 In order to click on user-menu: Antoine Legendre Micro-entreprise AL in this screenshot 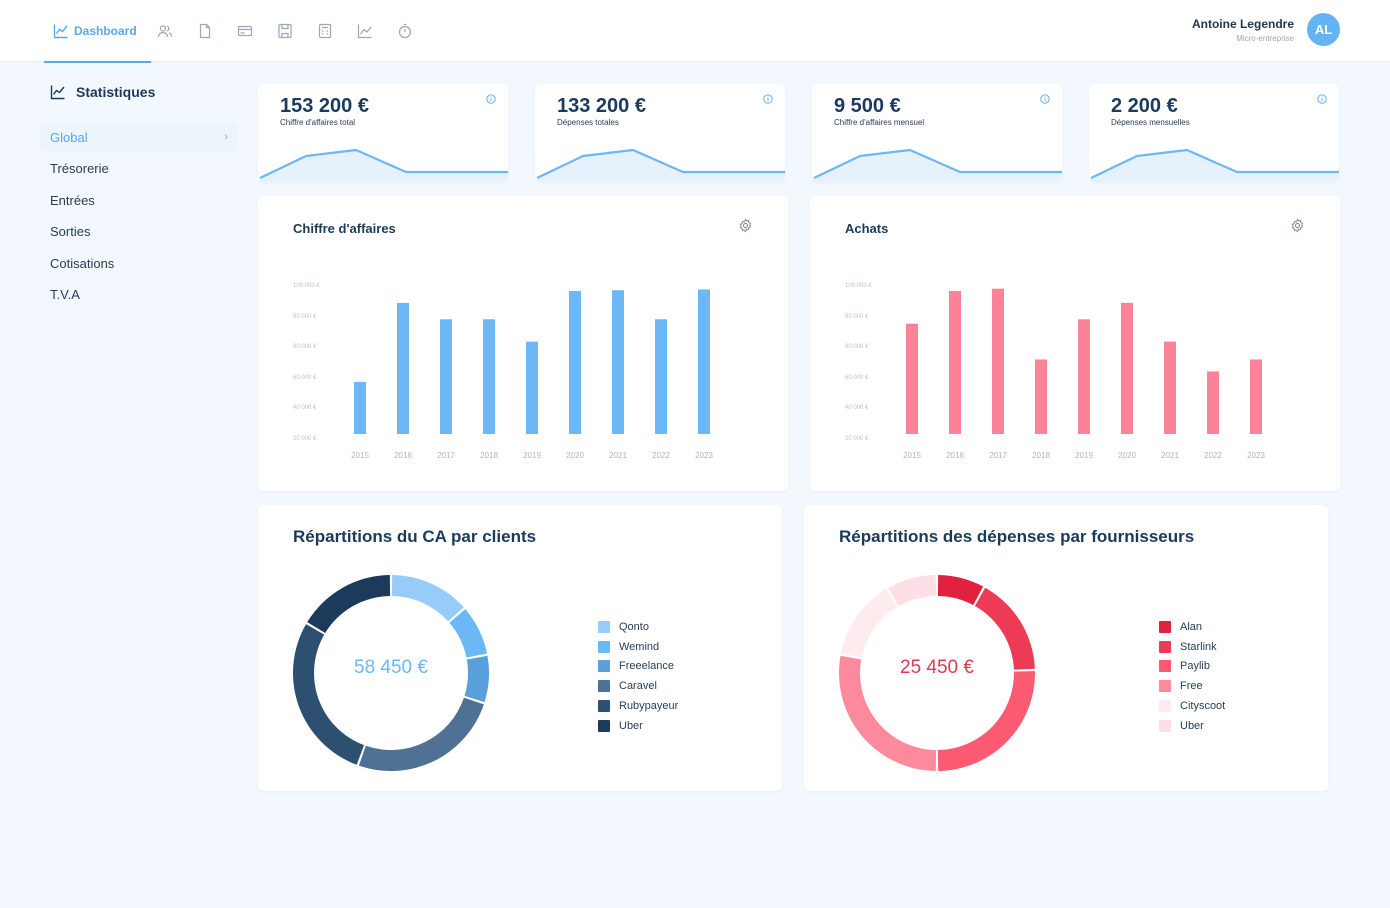, I will do `click(1266, 29)`.